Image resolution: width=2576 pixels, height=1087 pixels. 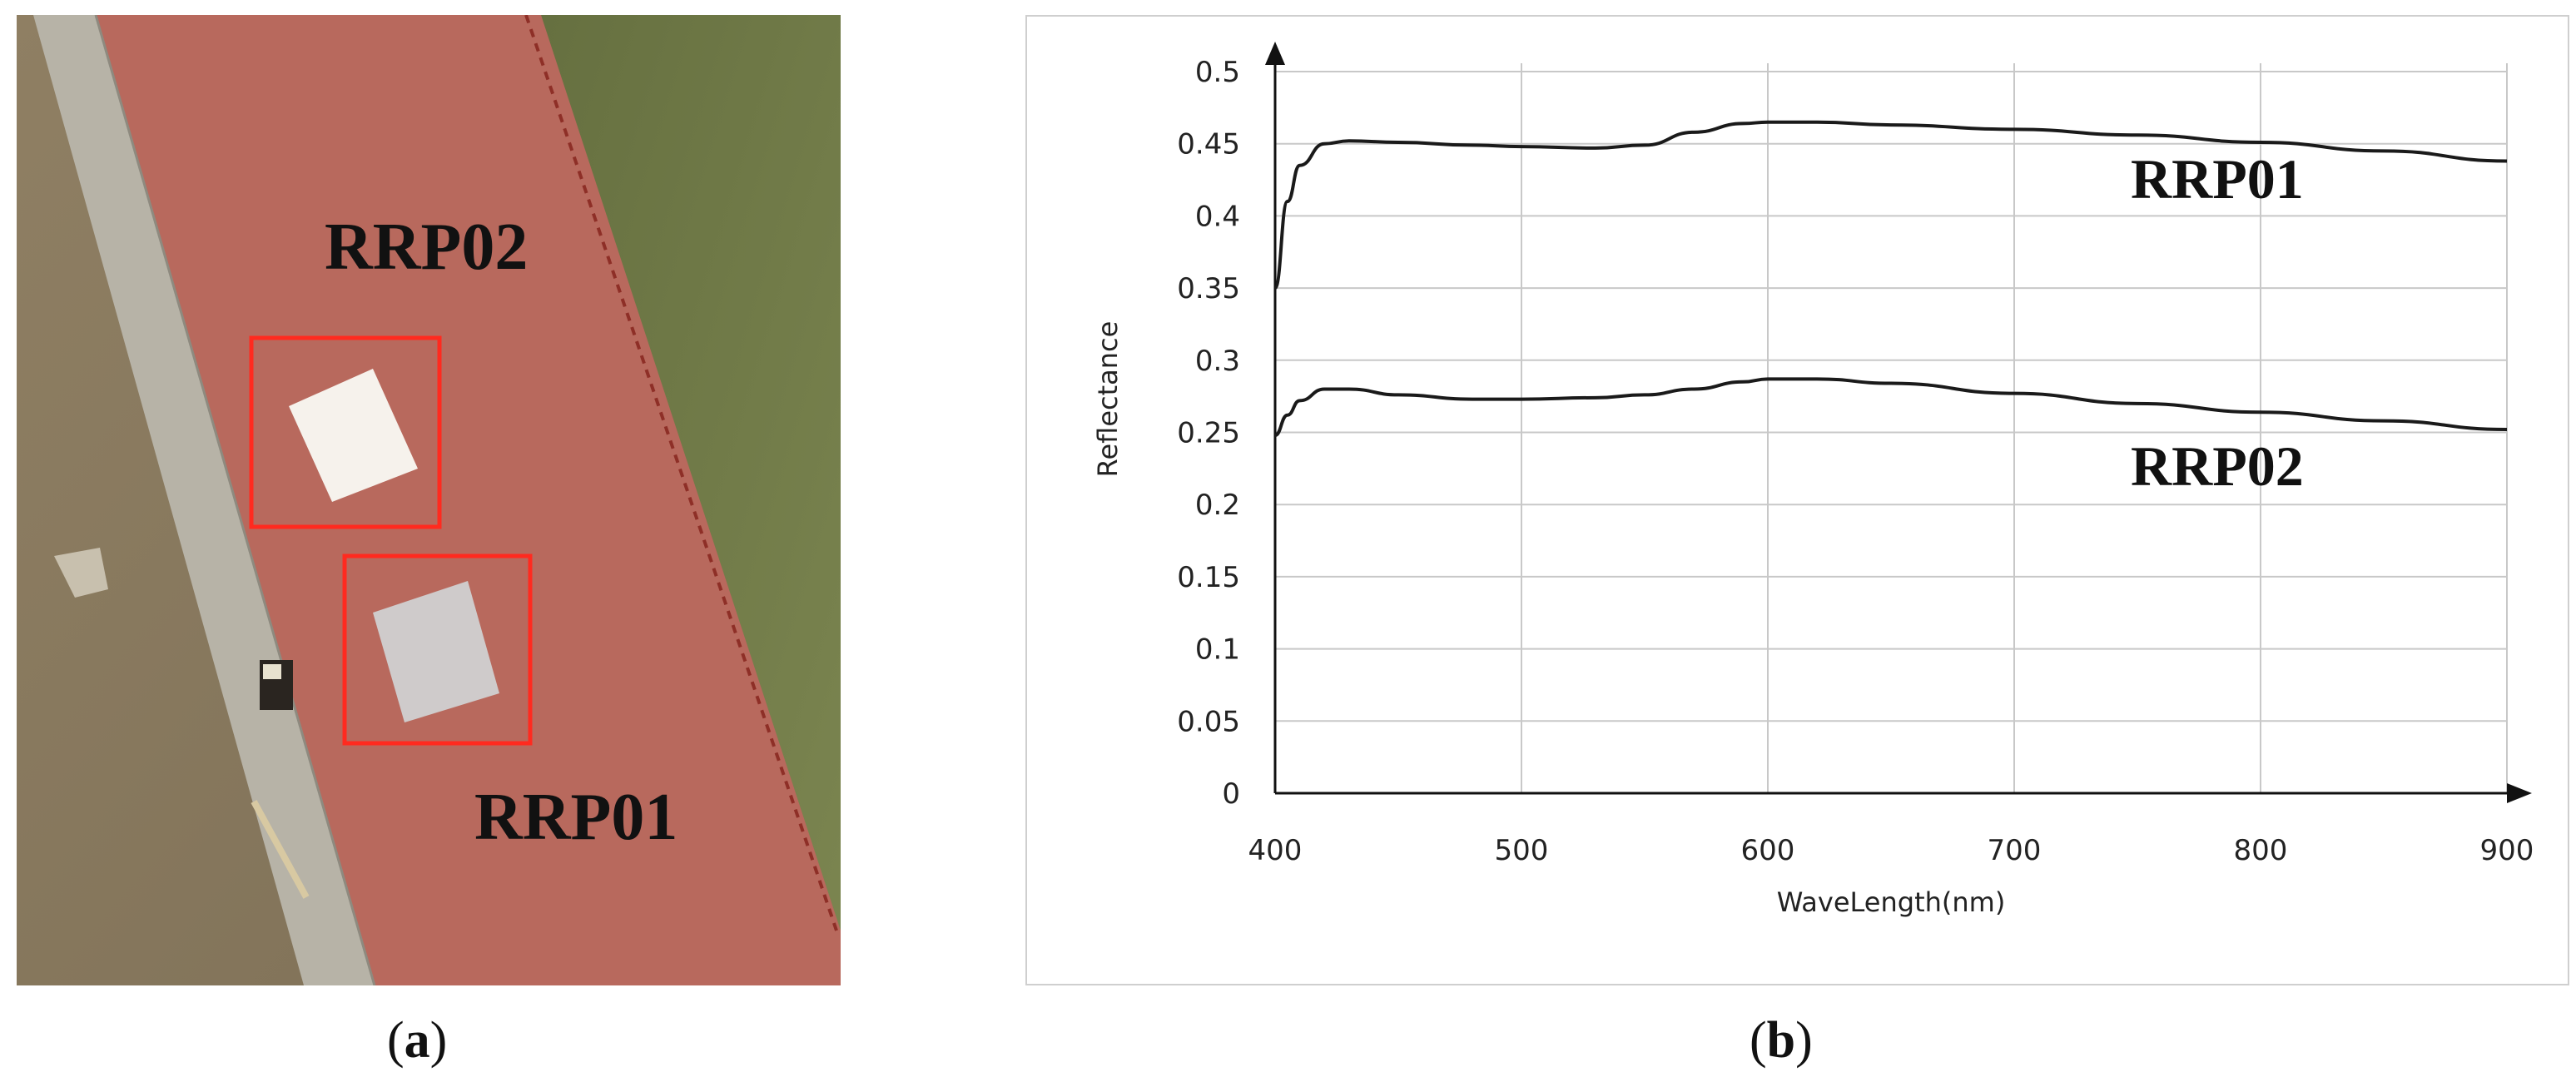 I want to click on debris, so click(x=81, y=573).